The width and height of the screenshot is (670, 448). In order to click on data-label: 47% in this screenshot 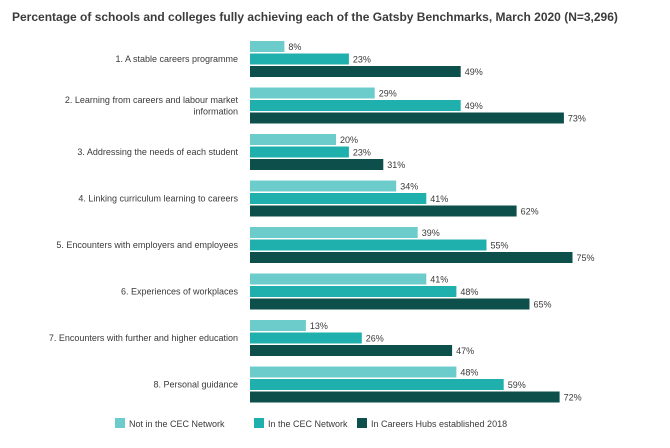, I will do `click(465, 351)`.